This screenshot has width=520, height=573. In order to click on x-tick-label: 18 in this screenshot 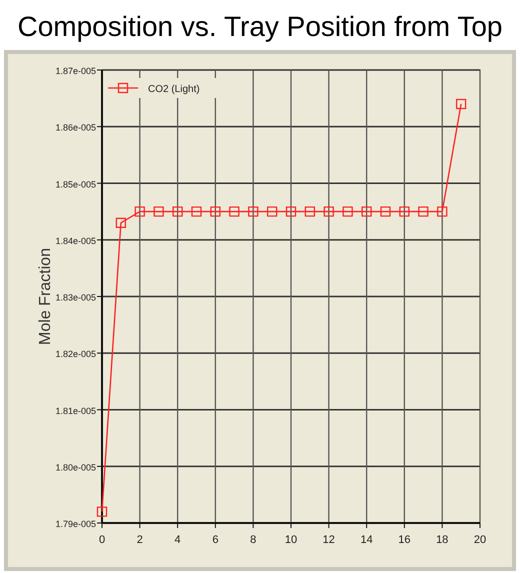, I will do `click(442, 540)`.